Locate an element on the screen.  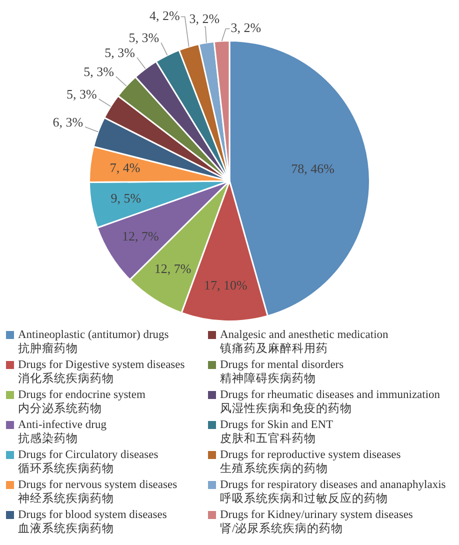
data-label: 6, 3% is located at coordinates (68, 122).